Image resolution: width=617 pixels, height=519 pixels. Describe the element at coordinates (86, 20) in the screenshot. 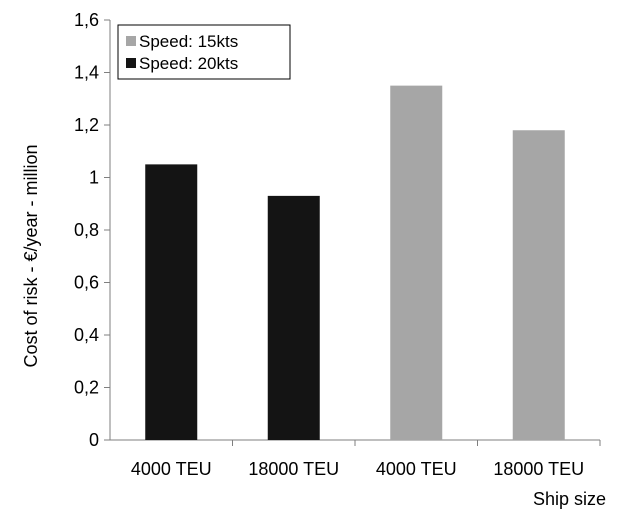

I see `y-tick-label: 1,6` at that location.